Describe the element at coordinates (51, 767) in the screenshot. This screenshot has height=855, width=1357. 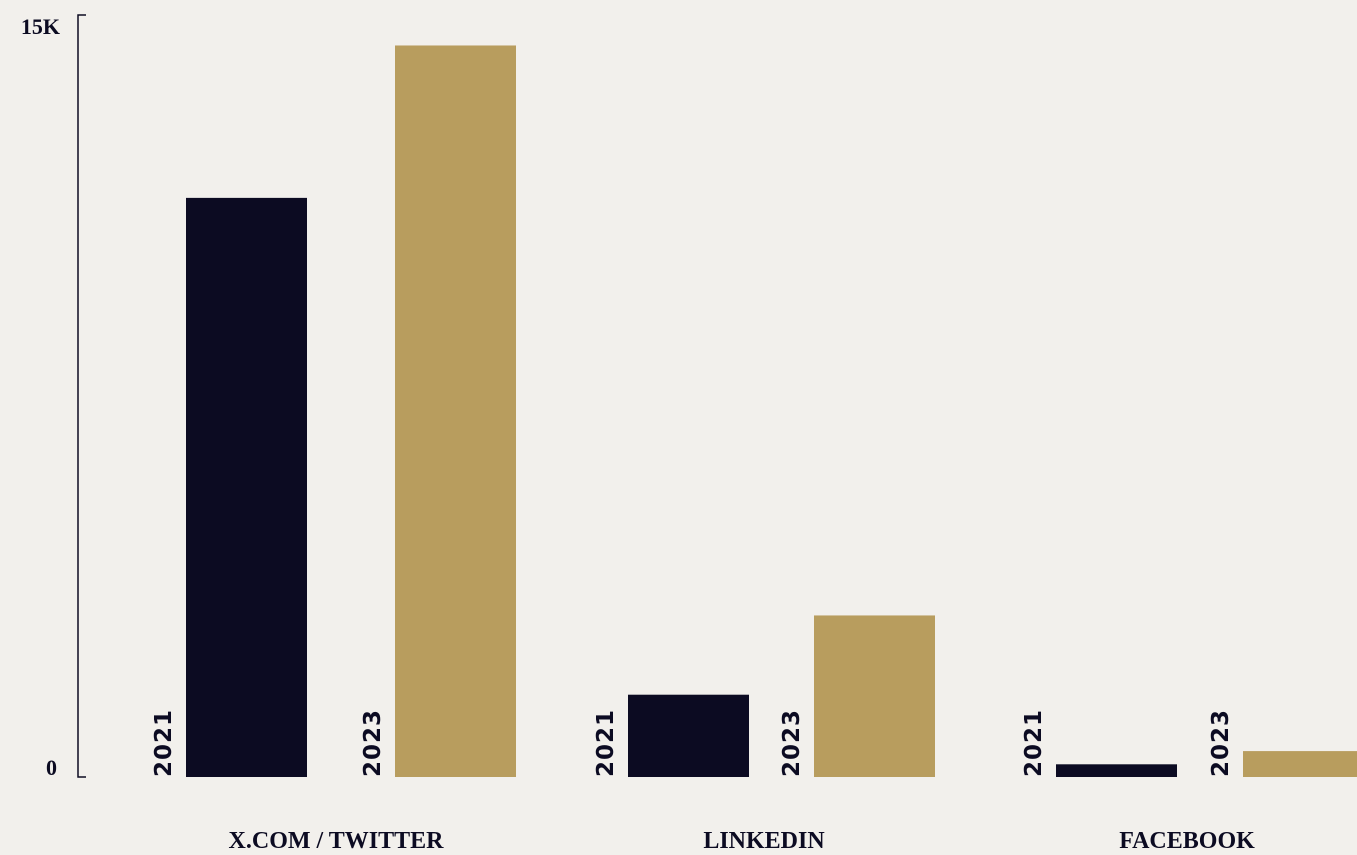
I see `y-tick-label-zero: 0` at that location.